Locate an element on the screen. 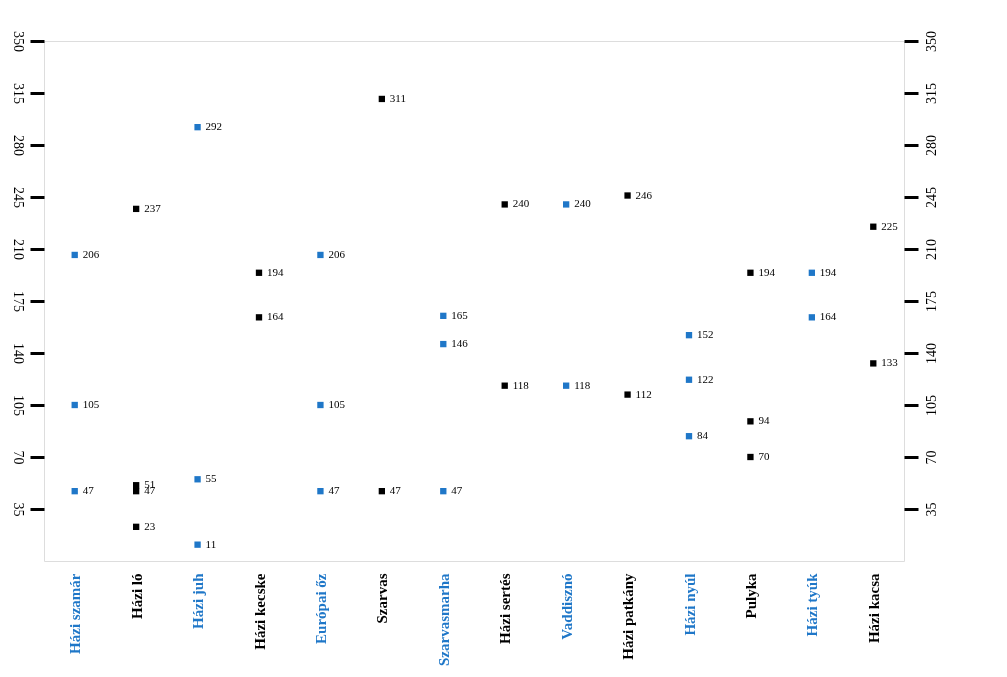 The height and width of the screenshot is (677, 1007). y2-tick-label: 350 is located at coordinates (931, 41).